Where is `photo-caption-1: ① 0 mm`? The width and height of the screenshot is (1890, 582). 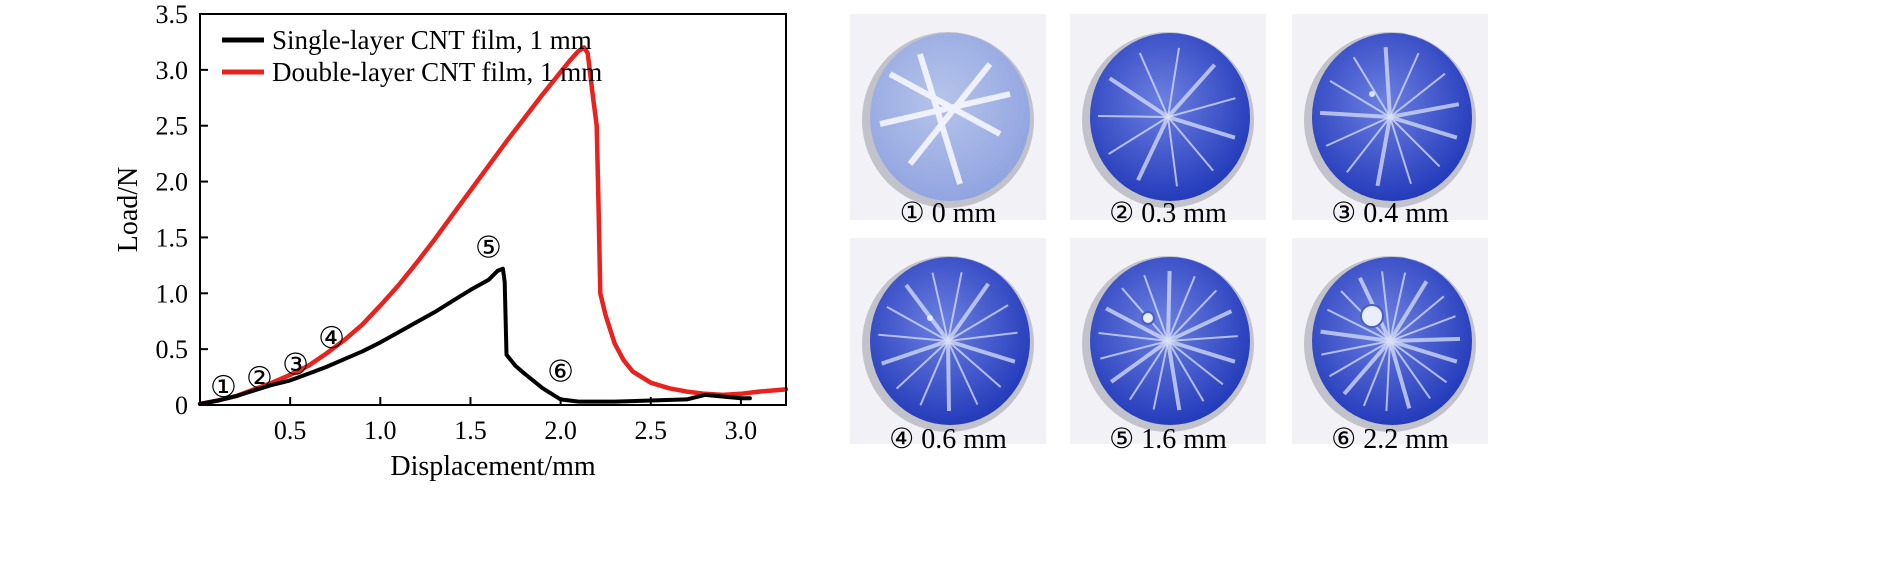 photo-caption-1: ① 0 mm is located at coordinates (948, 213).